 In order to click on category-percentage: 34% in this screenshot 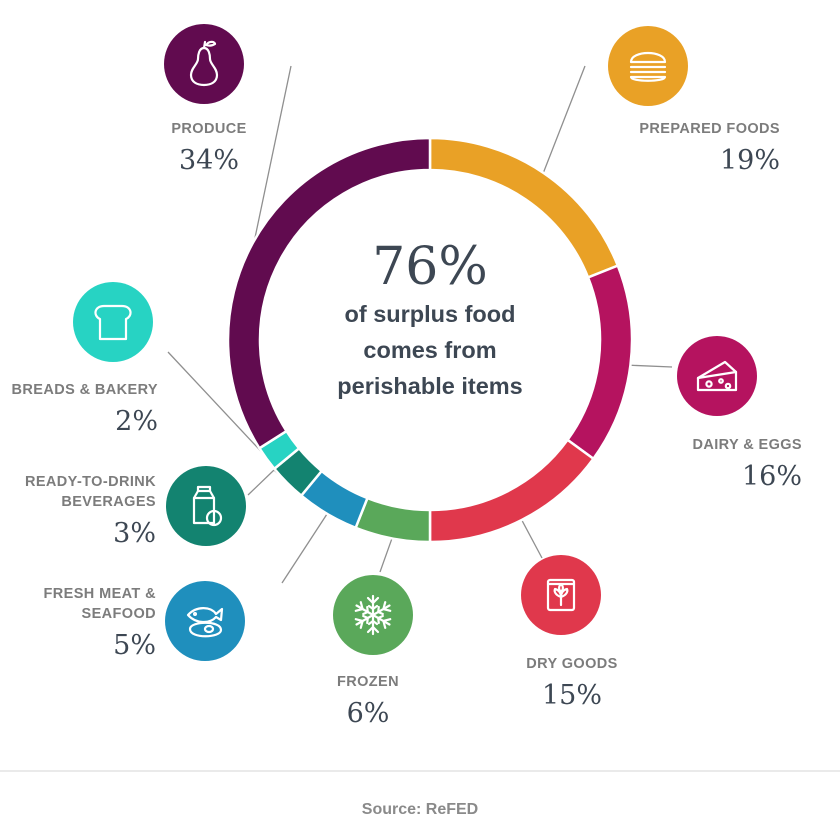, I will do `click(209, 160)`.